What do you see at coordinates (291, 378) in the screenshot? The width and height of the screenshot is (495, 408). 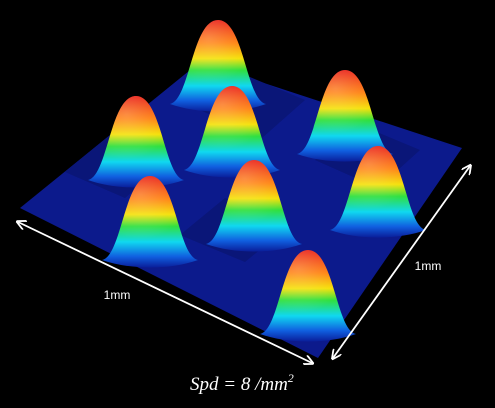 I see `formula-superscript: 2` at bounding box center [291, 378].